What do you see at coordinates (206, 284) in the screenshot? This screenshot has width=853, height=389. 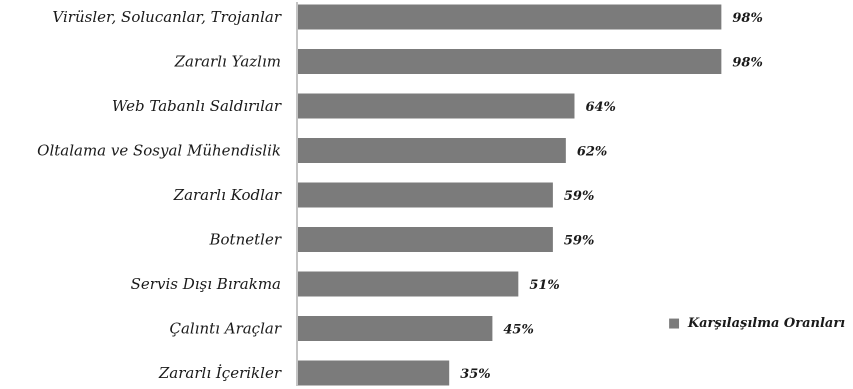 I see `category-label-6: Servis Dışı Bırakma` at bounding box center [206, 284].